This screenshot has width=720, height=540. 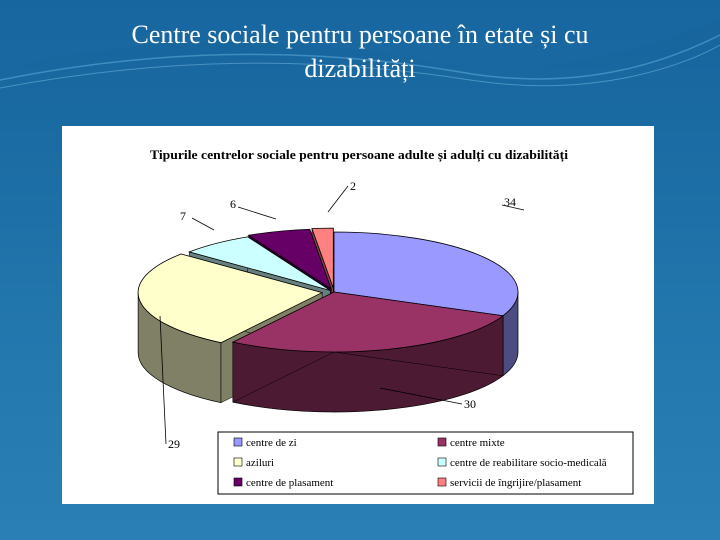 I want to click on pie-data-label: 7, so click(x=183, y=216).